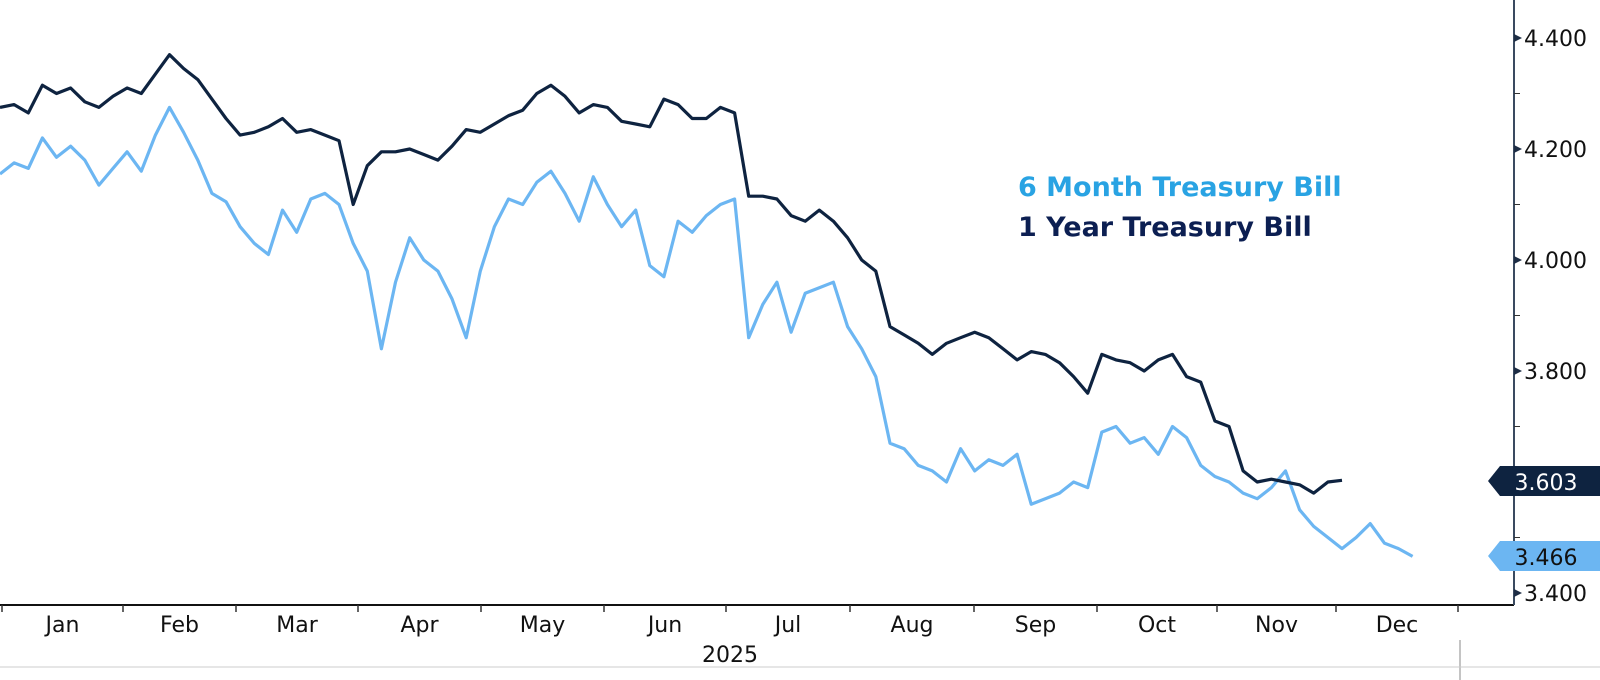 The width and height of the screenshot is (1600, 680). I want to click on x-tick-label-jun: Jun, so click(664, 625).